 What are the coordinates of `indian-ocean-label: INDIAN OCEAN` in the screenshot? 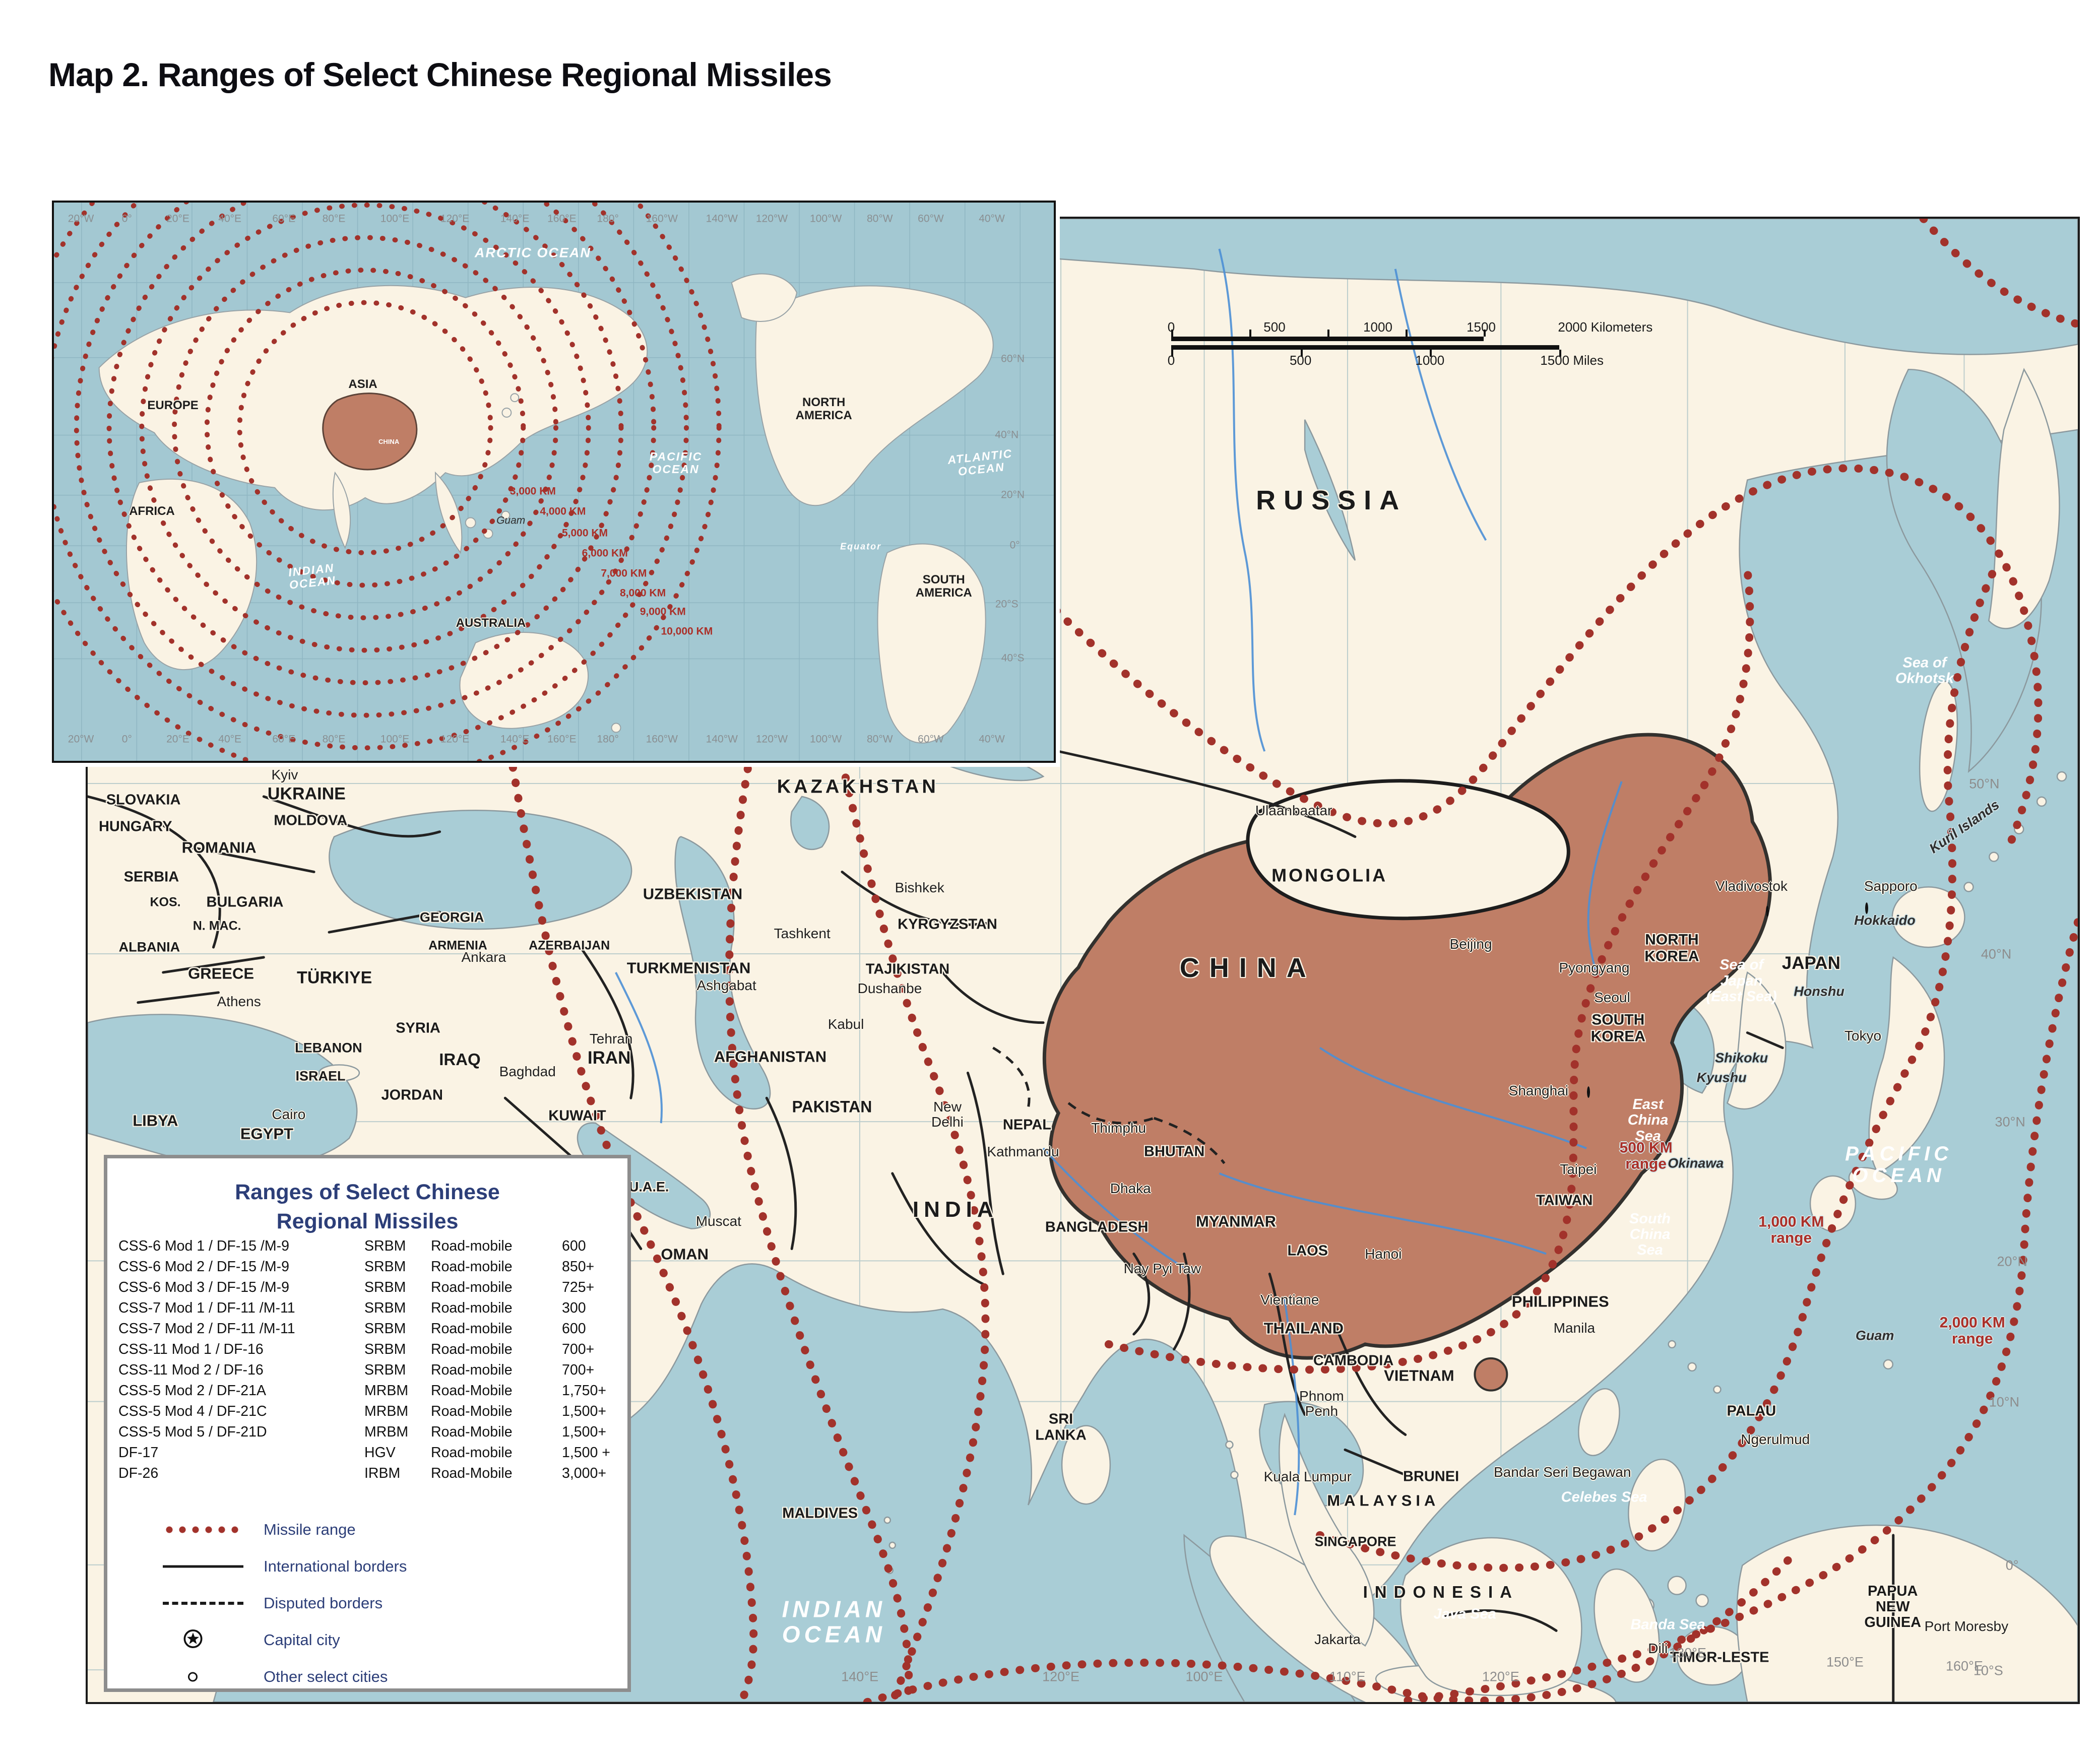 It's located at (312, 577).